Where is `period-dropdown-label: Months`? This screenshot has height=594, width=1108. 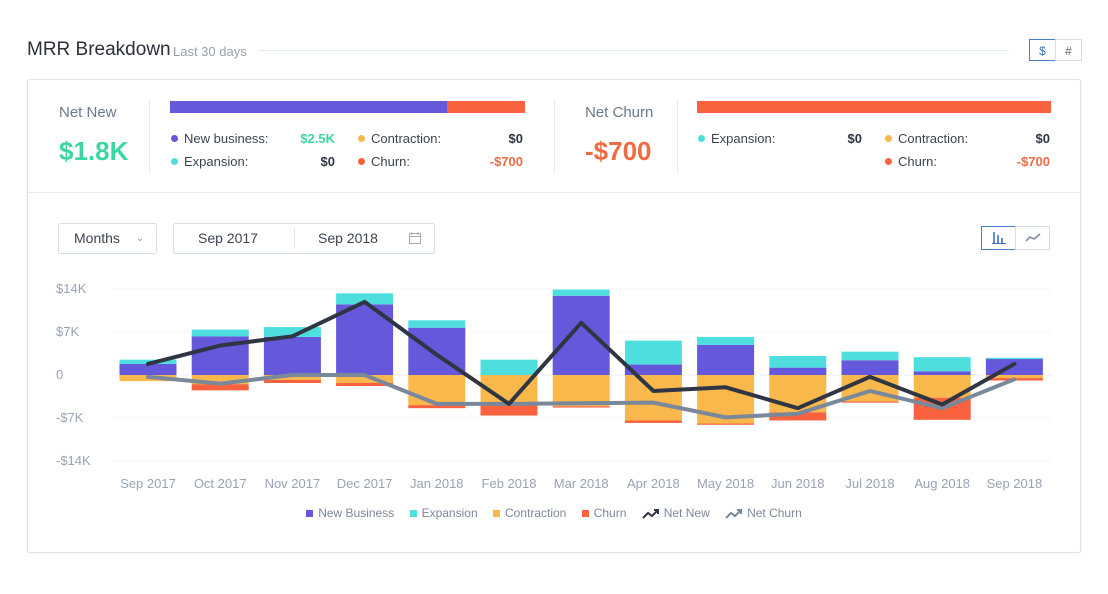 period-dropdown-label: Months is located at coordinates (97, 238).